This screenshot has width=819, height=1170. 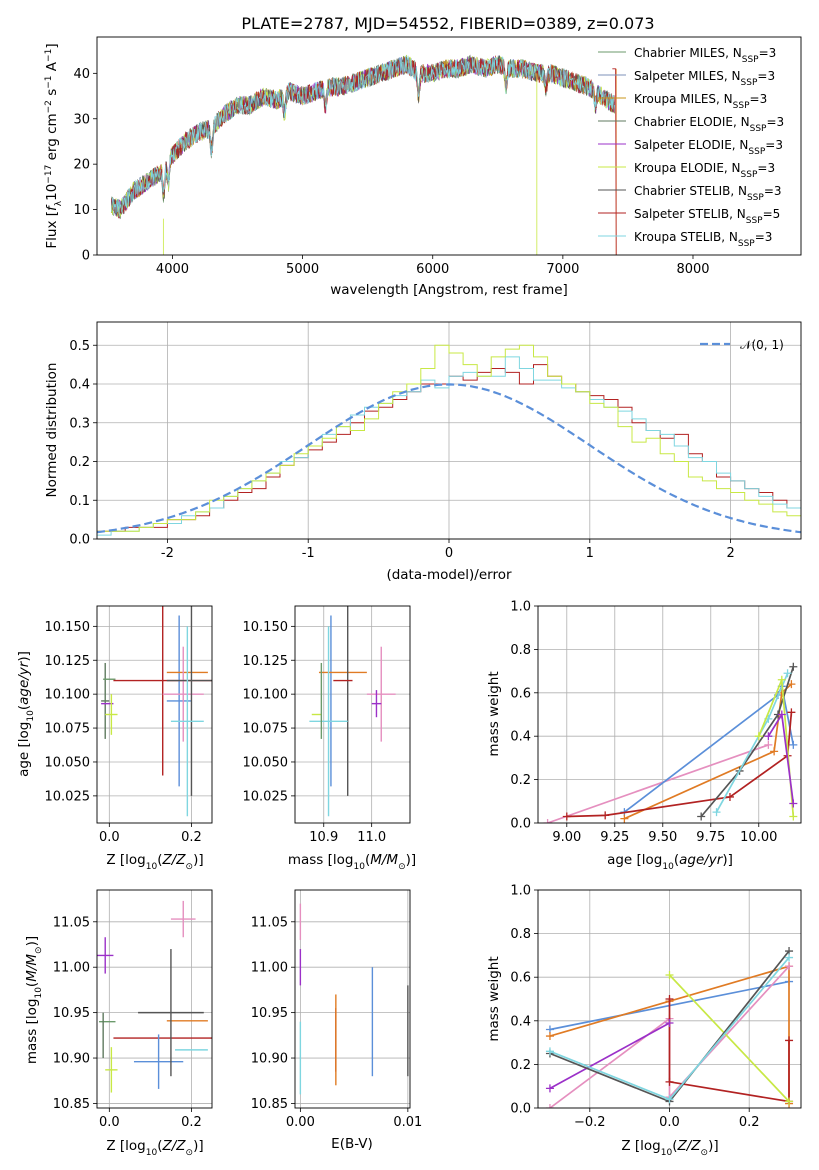 I want to click on histogram-series, so click(x=449, y=438).